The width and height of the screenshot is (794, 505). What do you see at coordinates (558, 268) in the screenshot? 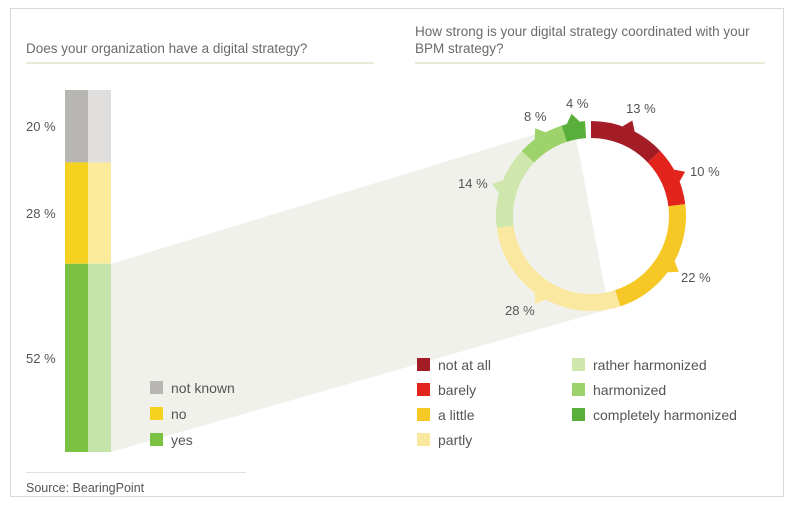
I see `donut-slice-partly` at bounding box center [558, 268].